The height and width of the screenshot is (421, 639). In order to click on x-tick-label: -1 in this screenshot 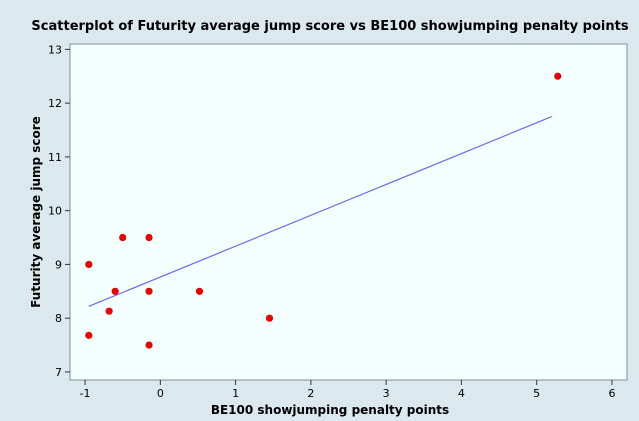, I will do `click(85, 393)`.